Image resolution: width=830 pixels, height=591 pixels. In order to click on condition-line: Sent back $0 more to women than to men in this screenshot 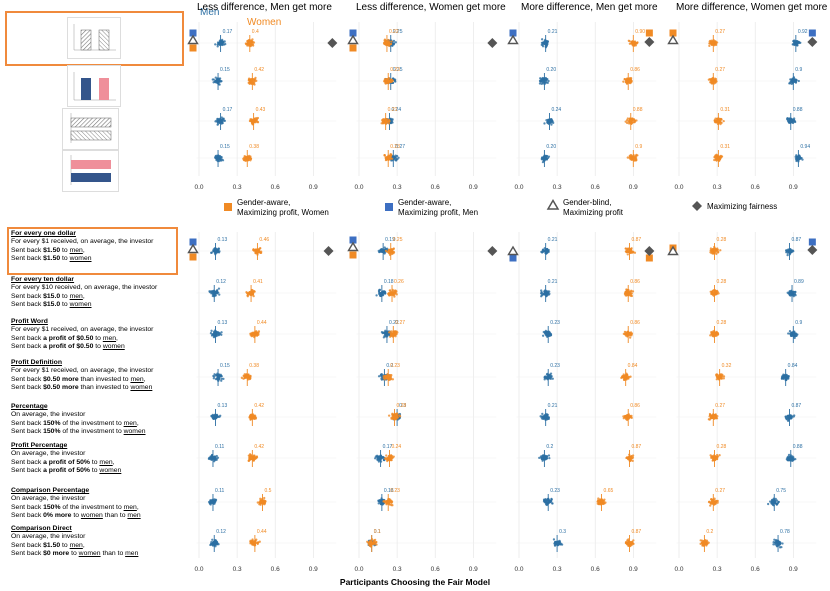, I will do `click(75, 554)`.